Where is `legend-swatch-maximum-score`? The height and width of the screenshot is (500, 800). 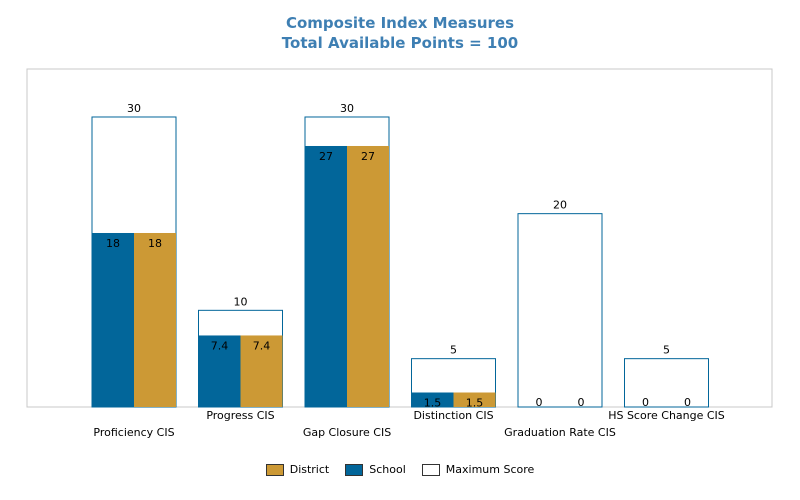 legend-swatch-maximum-score is located at coordinates (430, 469).